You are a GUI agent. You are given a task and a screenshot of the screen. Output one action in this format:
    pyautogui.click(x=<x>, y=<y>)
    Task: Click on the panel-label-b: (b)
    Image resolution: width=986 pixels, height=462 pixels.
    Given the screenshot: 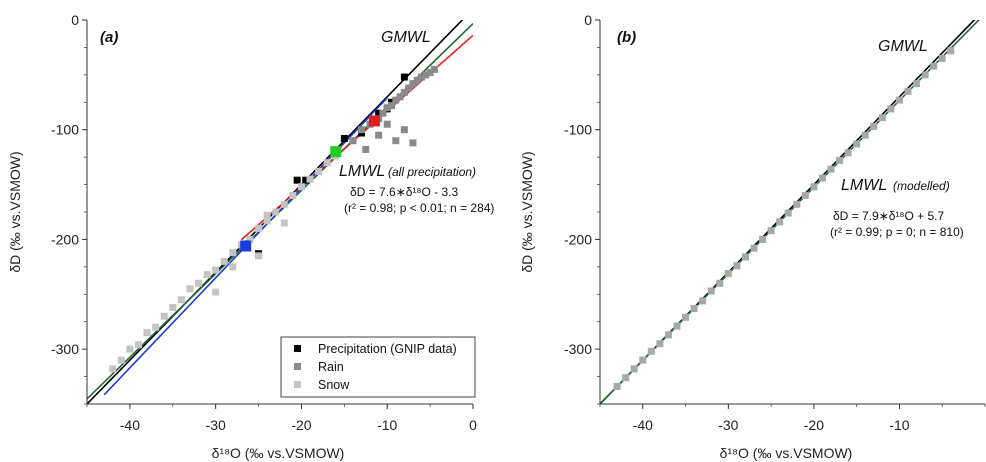 What is the action you would take?
    pyautogui.click(x=626, y=37)
    